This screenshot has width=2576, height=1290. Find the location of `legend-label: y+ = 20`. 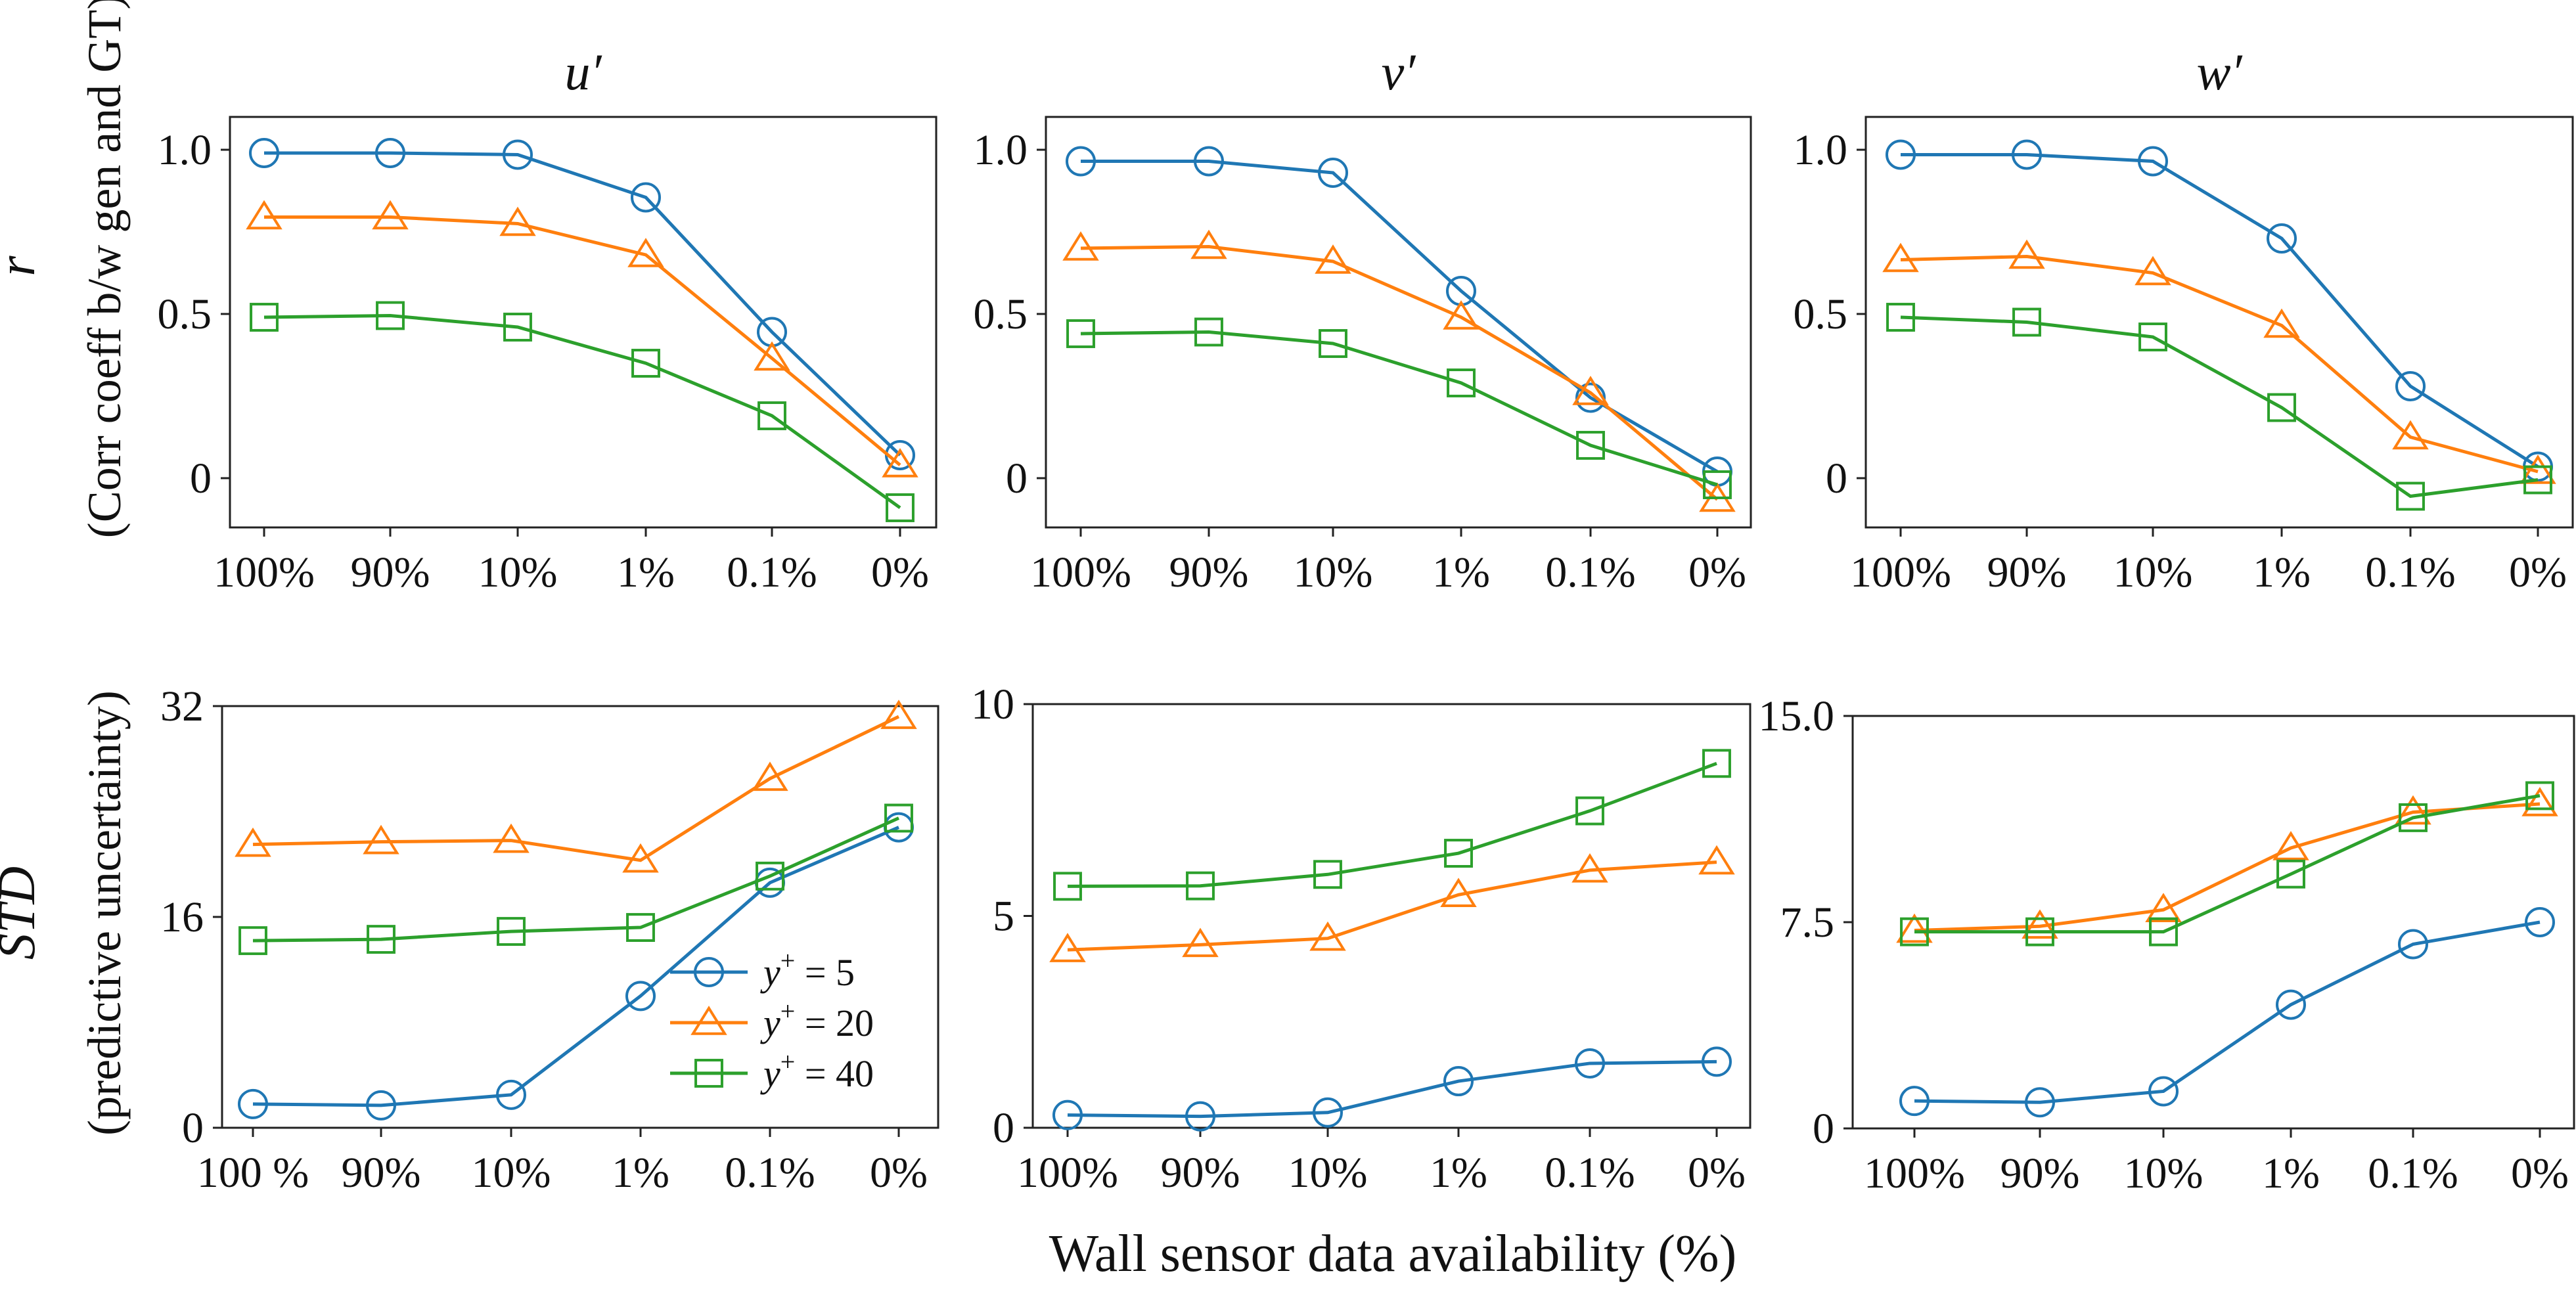

legend-label: y+ = 20 is located at coordinates (817, 1020).